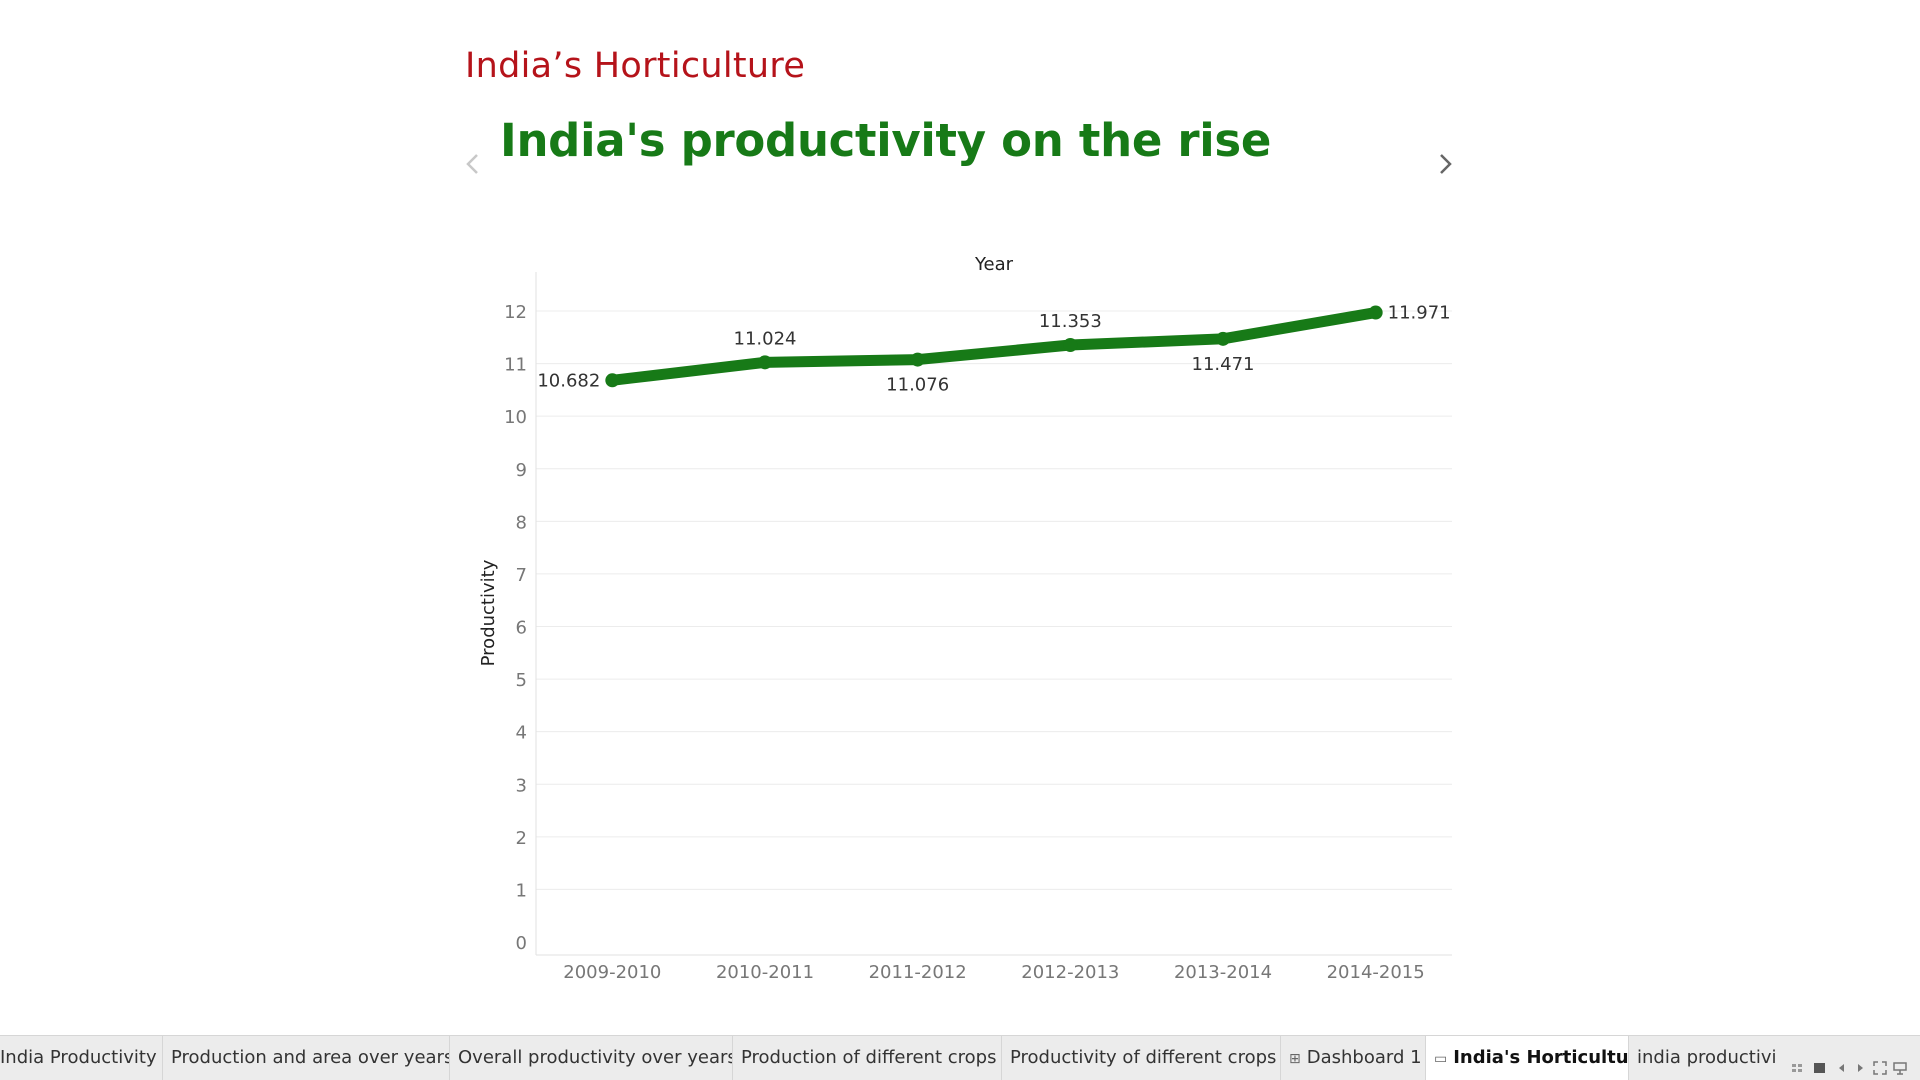 This screenshot has width=1920, height=1080. I want to click on tab-india-productivity-lower: india productivity, so click(1702, 1058).